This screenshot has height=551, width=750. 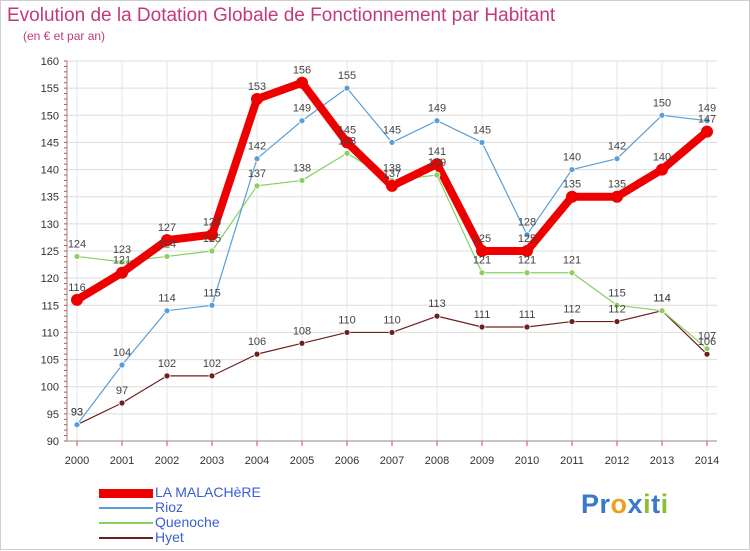 What do you see at coordinates (167, 461) in the screenshot?
I see `x-tick-label: 2002` at bounding box center [167, 461].